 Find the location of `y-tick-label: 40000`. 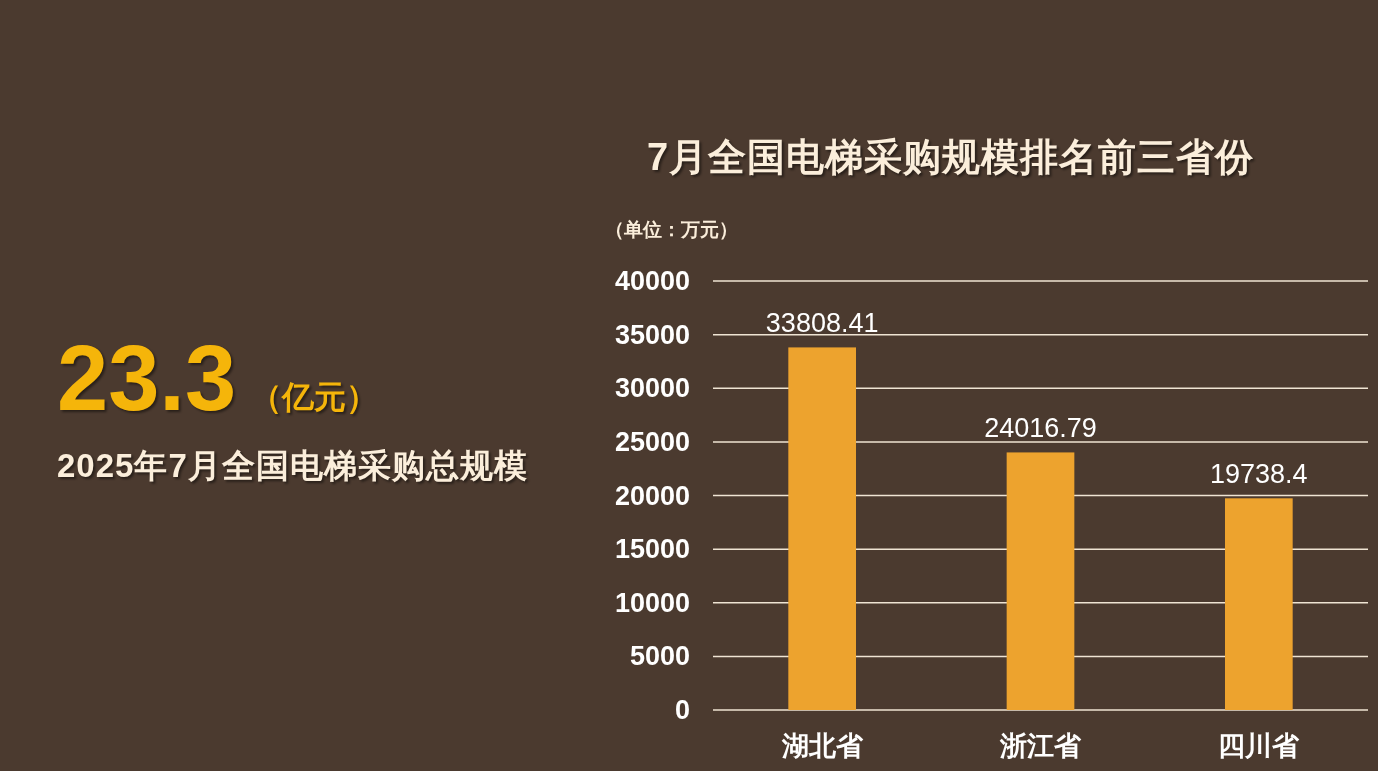

y-tick-label: 40000 is located at coordinates (652, 281).